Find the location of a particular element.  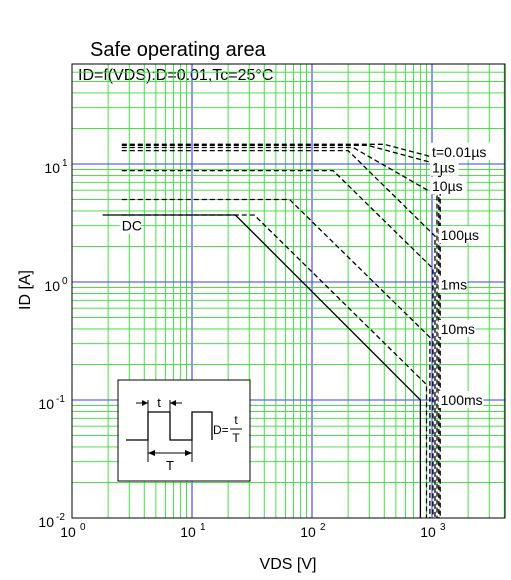

x-tick-exponent: 0 is located at coordinates (83, 527).